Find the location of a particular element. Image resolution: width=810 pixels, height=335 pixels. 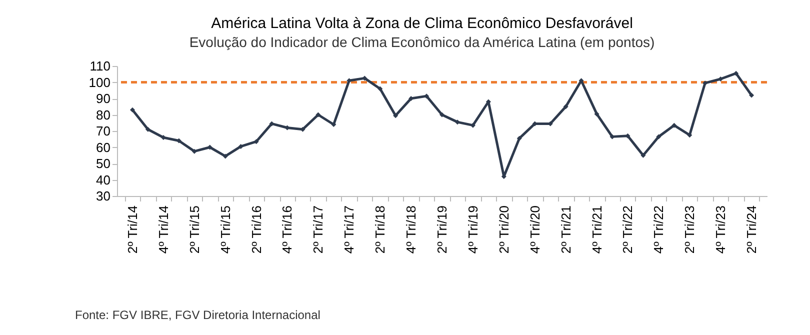

x-tick-label: 4º Tri/19 is located at coordinates (472, 230).